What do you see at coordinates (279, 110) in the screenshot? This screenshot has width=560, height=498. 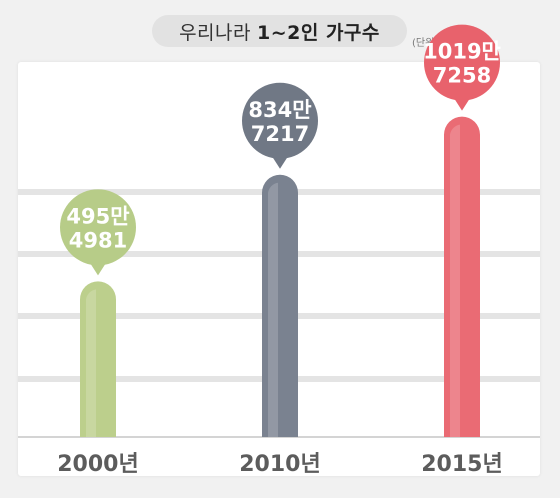 I see `data-label-2-line-1: 834만` at bounding box center [279, 110].